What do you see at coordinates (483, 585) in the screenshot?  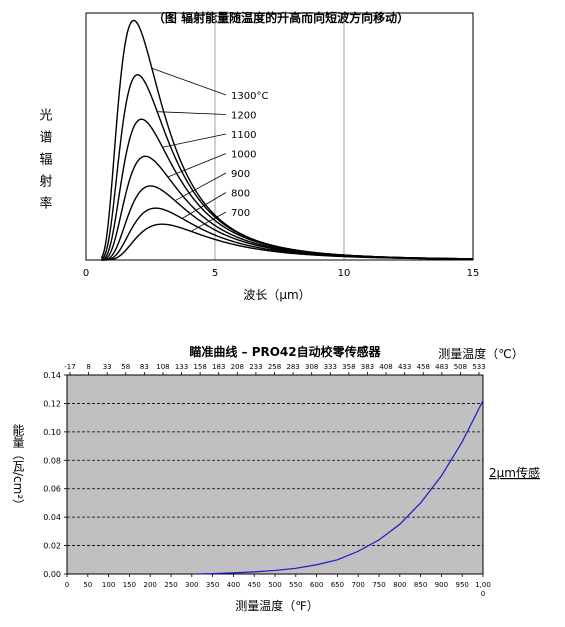 I see `aiming-x-tick: 1,00` at bounding box center [483, 585].